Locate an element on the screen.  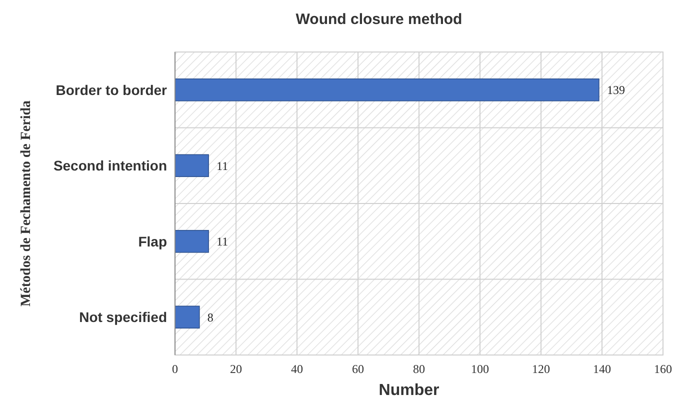
y-tick-label: Not specified is located at coordinates (123, 317).